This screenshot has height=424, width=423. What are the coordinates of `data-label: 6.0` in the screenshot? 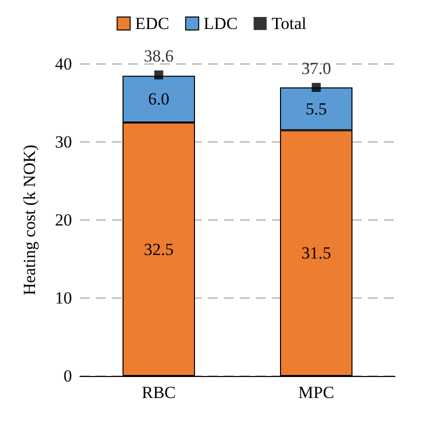 It's located at (159, 99).